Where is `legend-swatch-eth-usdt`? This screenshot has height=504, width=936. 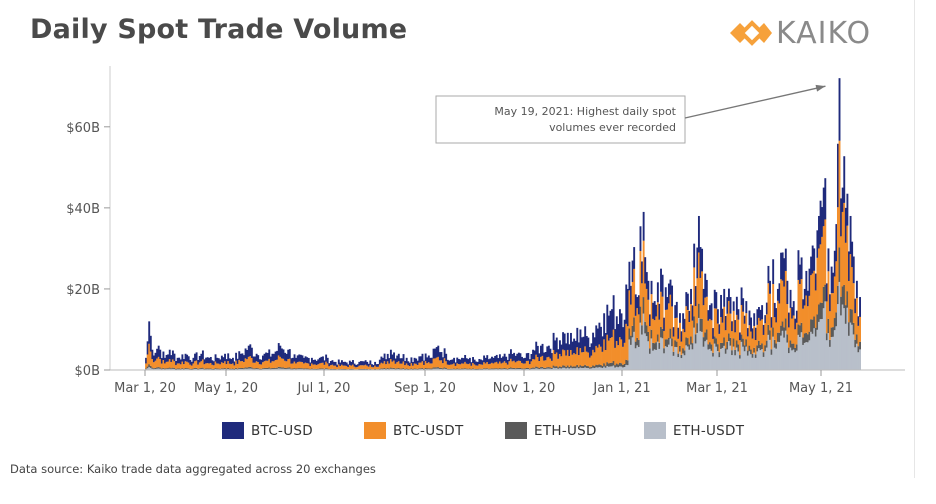 legend-swatch-eth-usdt is located at coordinates (655, 430).